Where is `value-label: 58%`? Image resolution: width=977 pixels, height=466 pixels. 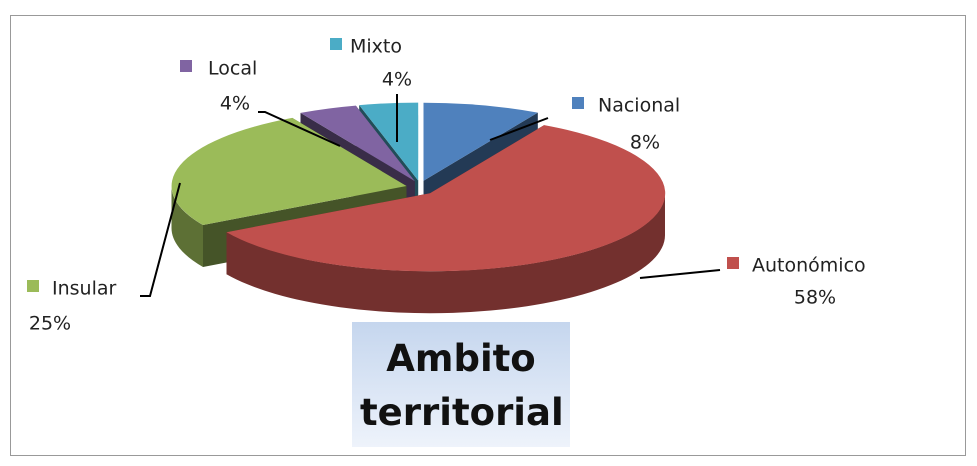
value-label: 58% is located at coordinates (815, 298).